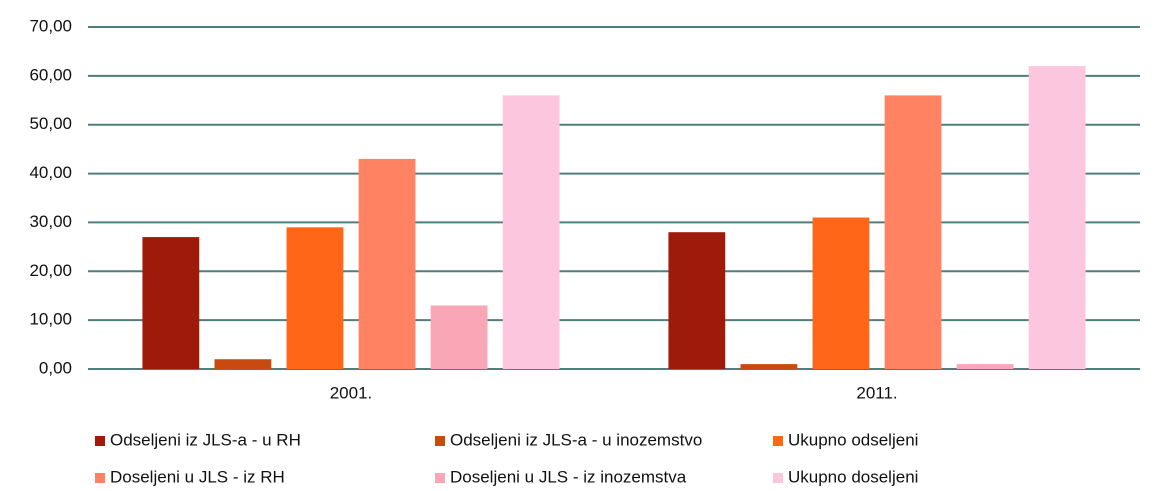  I want to click on y-tick-label: 50,00, so click(50, 123).